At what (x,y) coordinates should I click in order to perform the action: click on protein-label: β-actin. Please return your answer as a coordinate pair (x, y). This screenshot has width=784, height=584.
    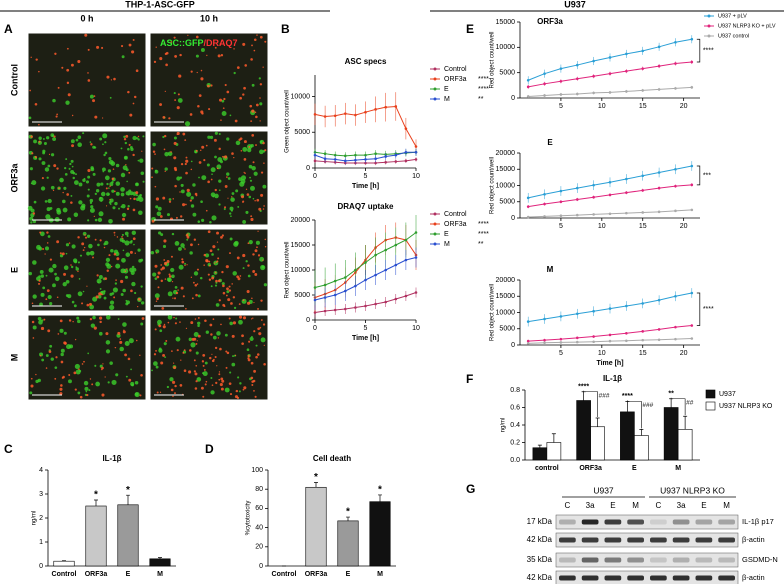
    Looking at the image, I should click on (753, 577).